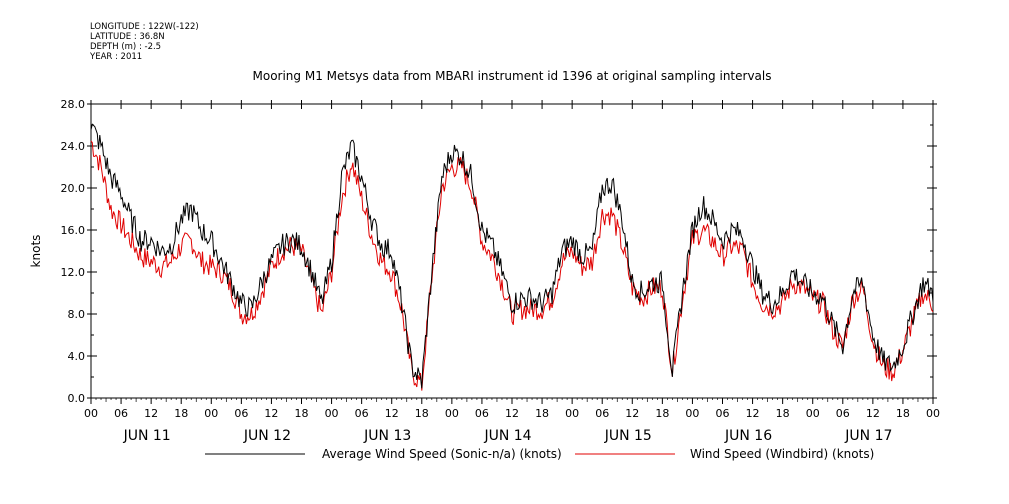 Image resolution: width=1009 pixels, height=504 pixels. Describe the element at coordinates (147, 436) in the screenshot. I see `day-label: JUN 11` at that location.